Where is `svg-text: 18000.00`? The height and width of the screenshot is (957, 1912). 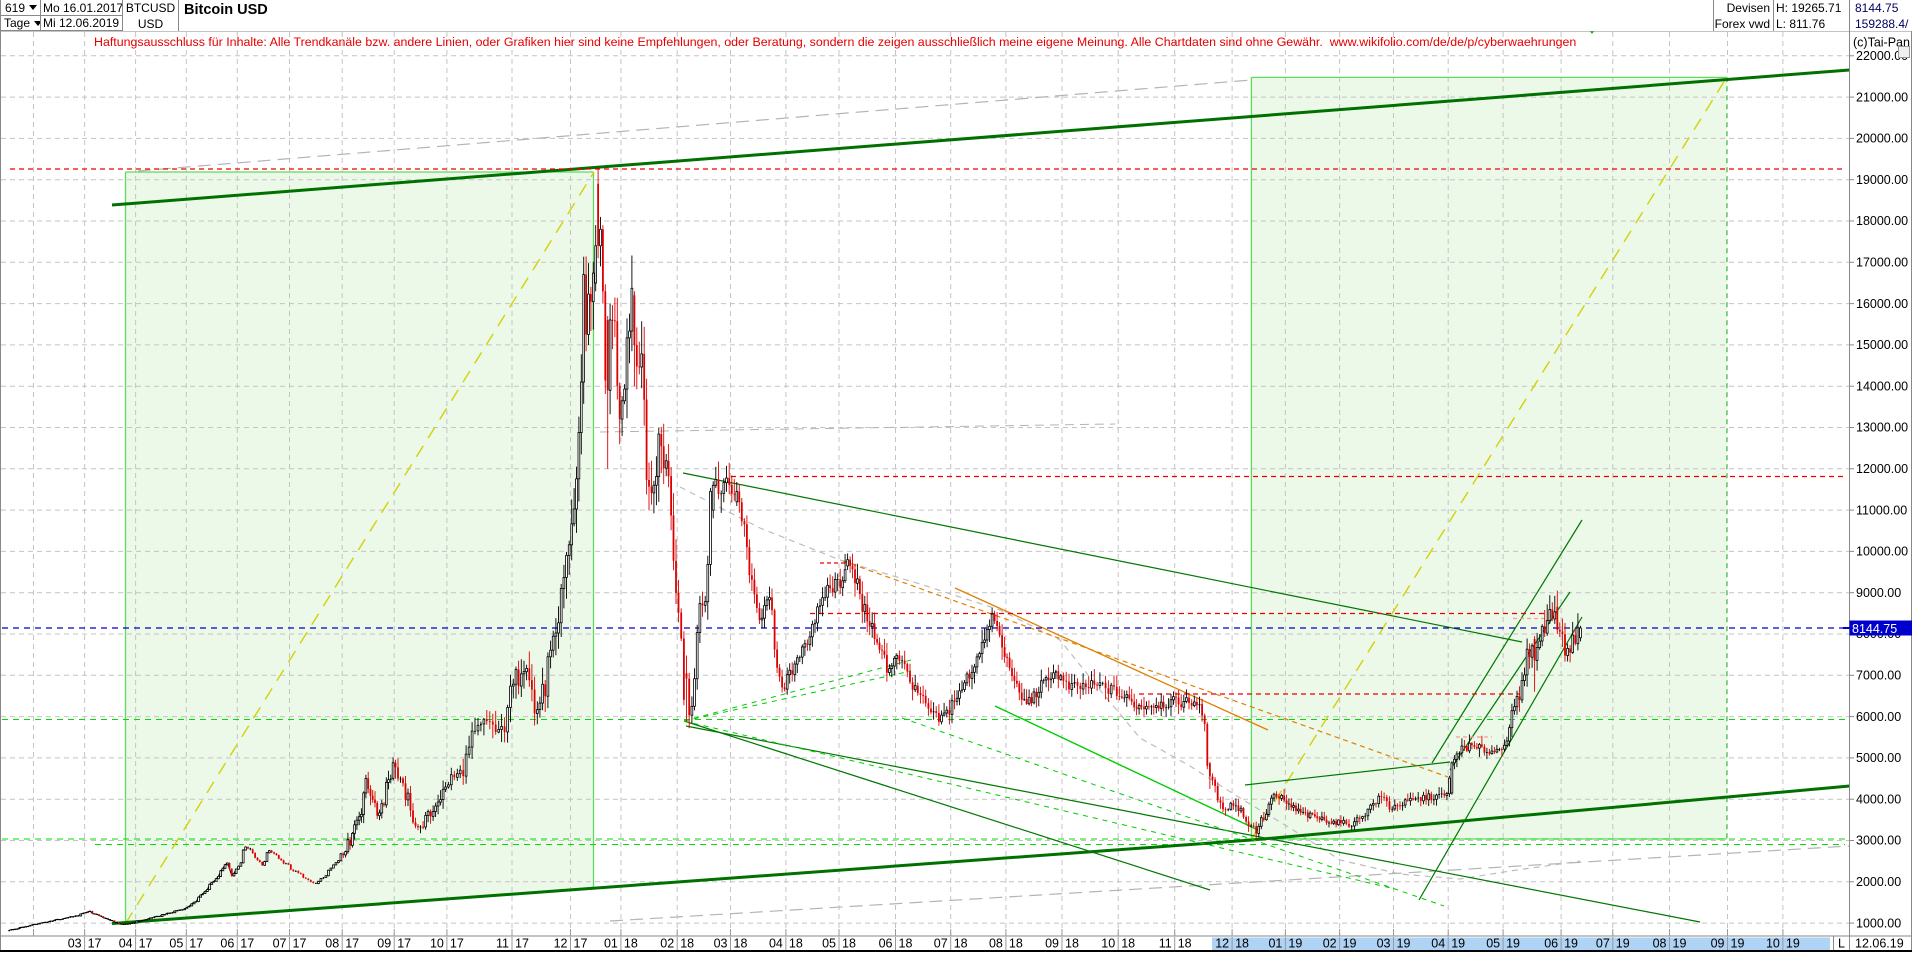
svg-text: 18000.00 is located at coordinates (1882, 221).